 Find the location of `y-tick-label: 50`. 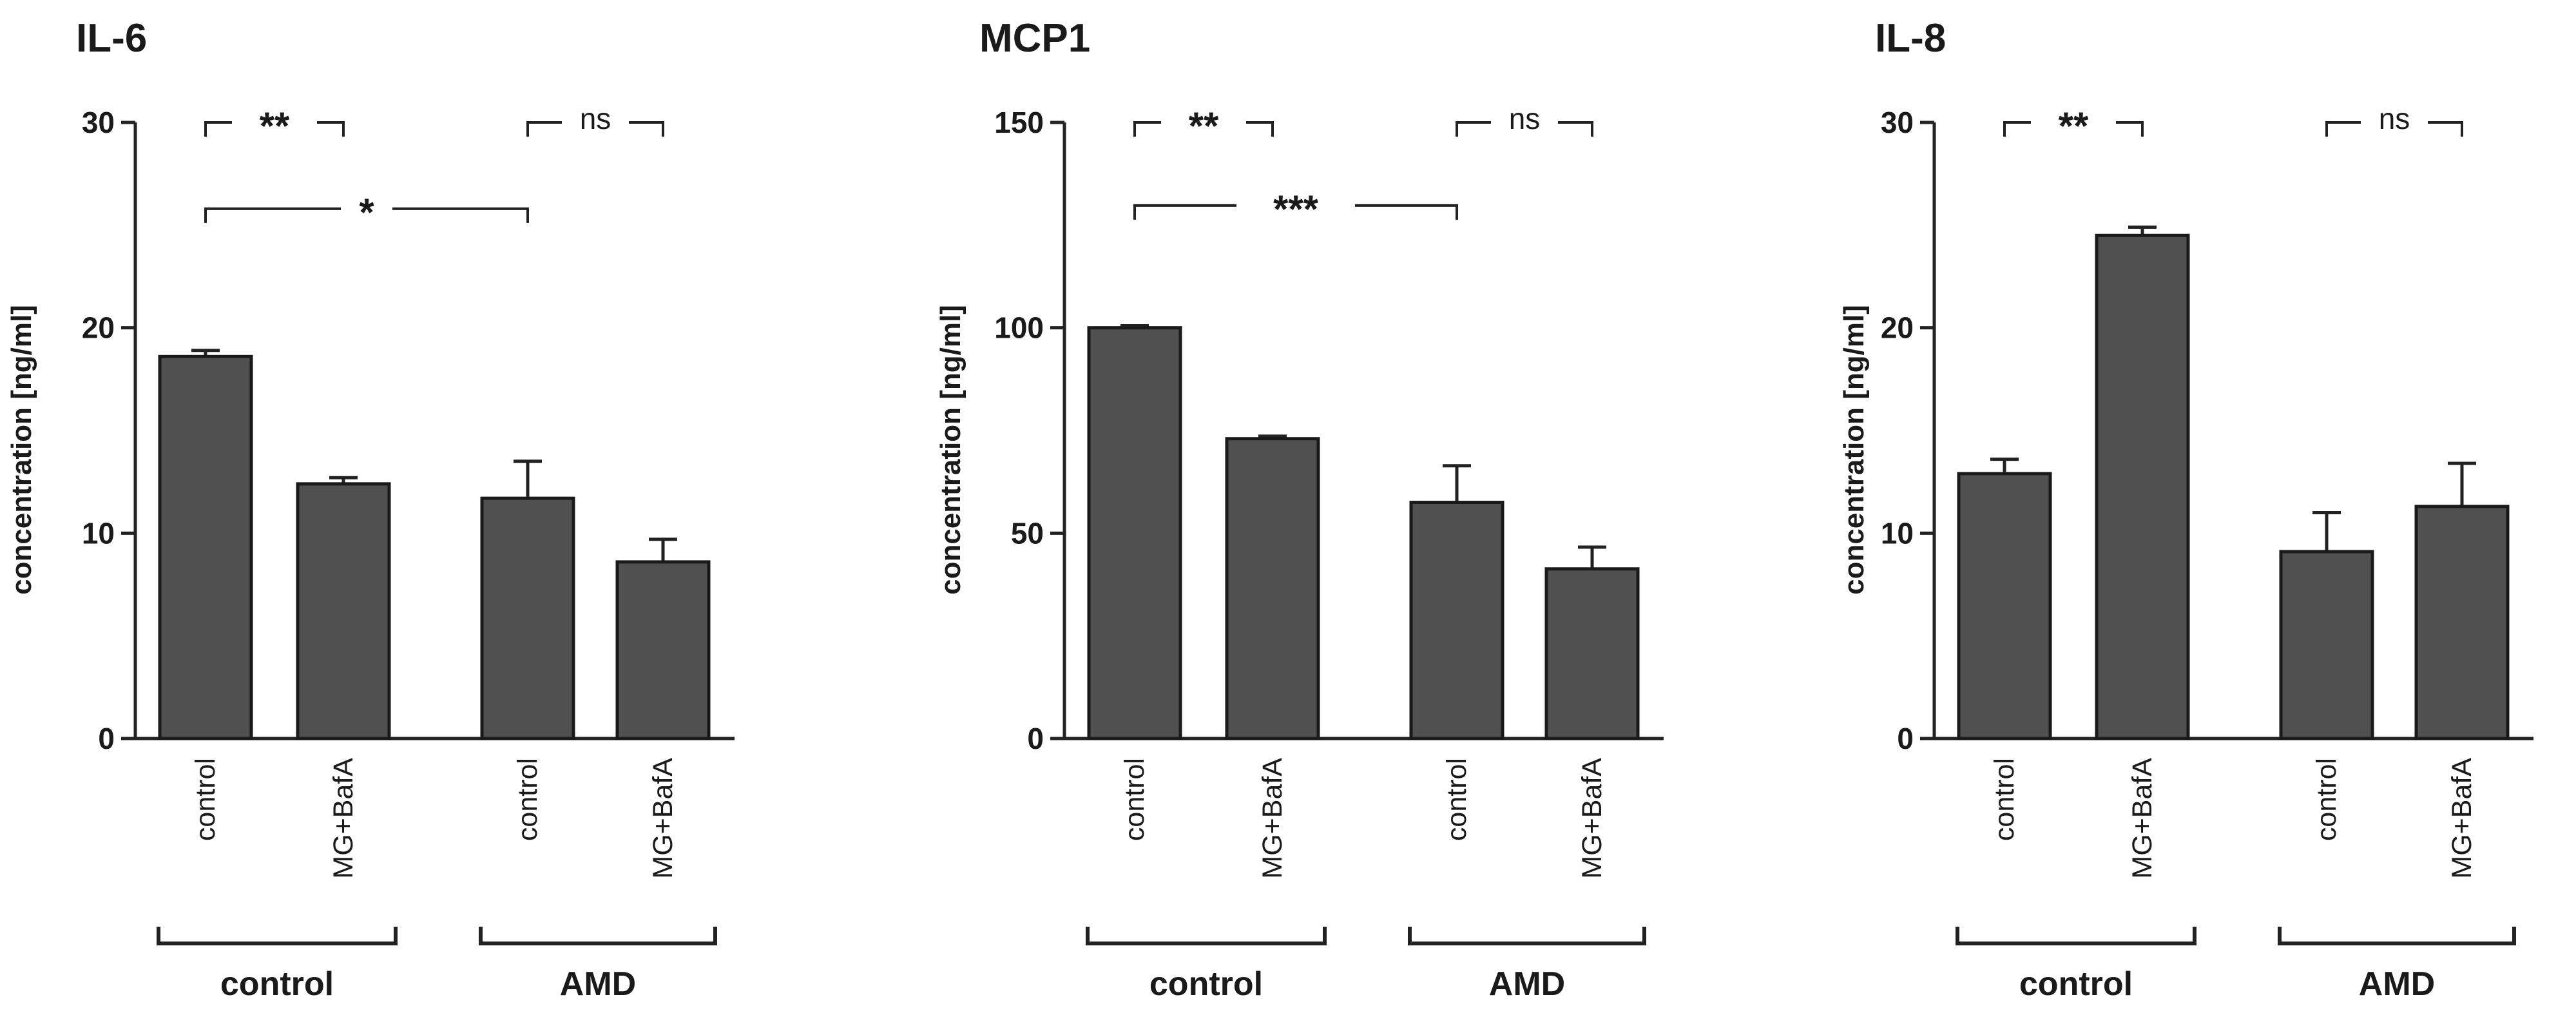

y-tick-label: 50 is located at coordinates (1027, 533).